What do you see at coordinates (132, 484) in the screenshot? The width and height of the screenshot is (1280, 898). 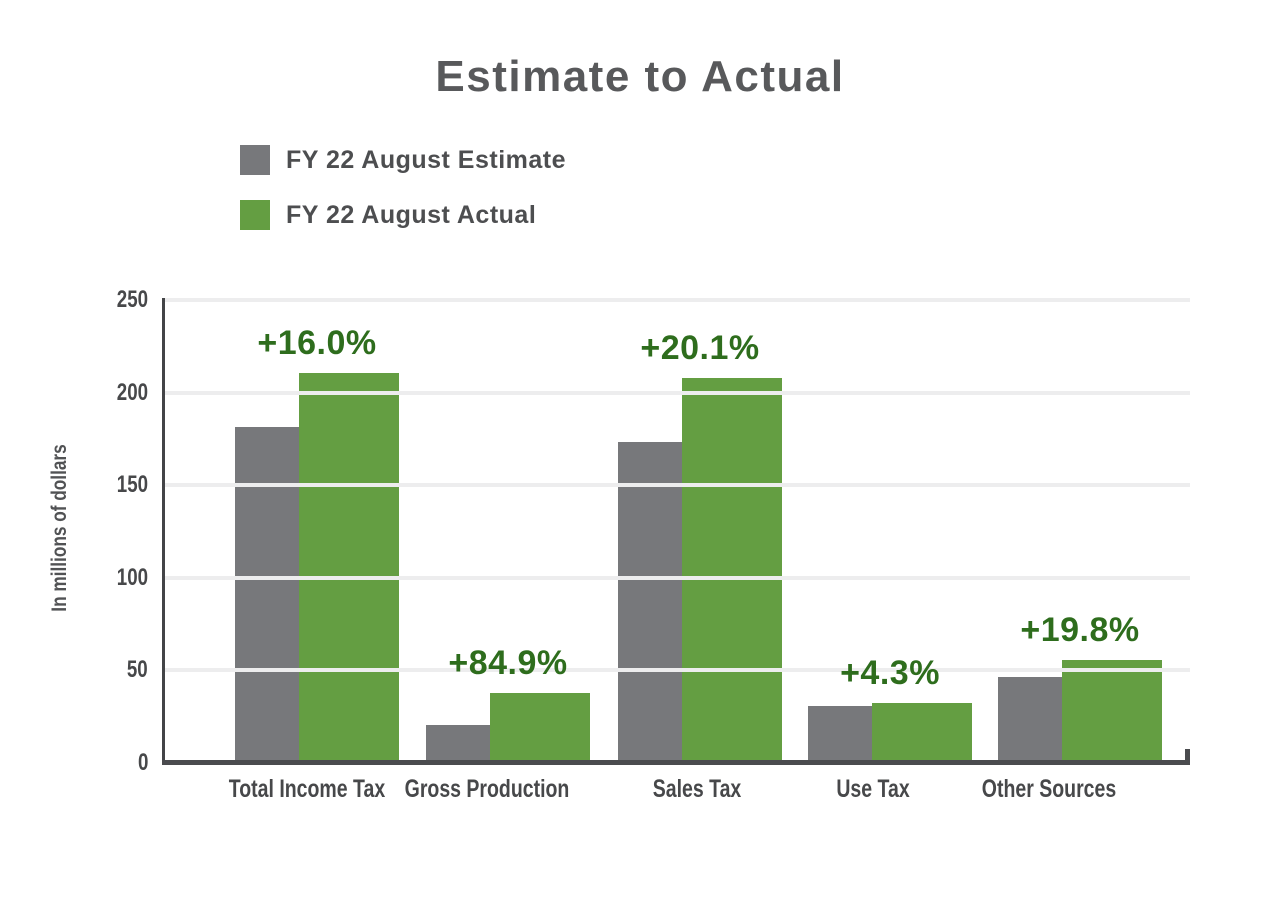 I see `y-tick-text: 150` at bounding box center [132, 484].